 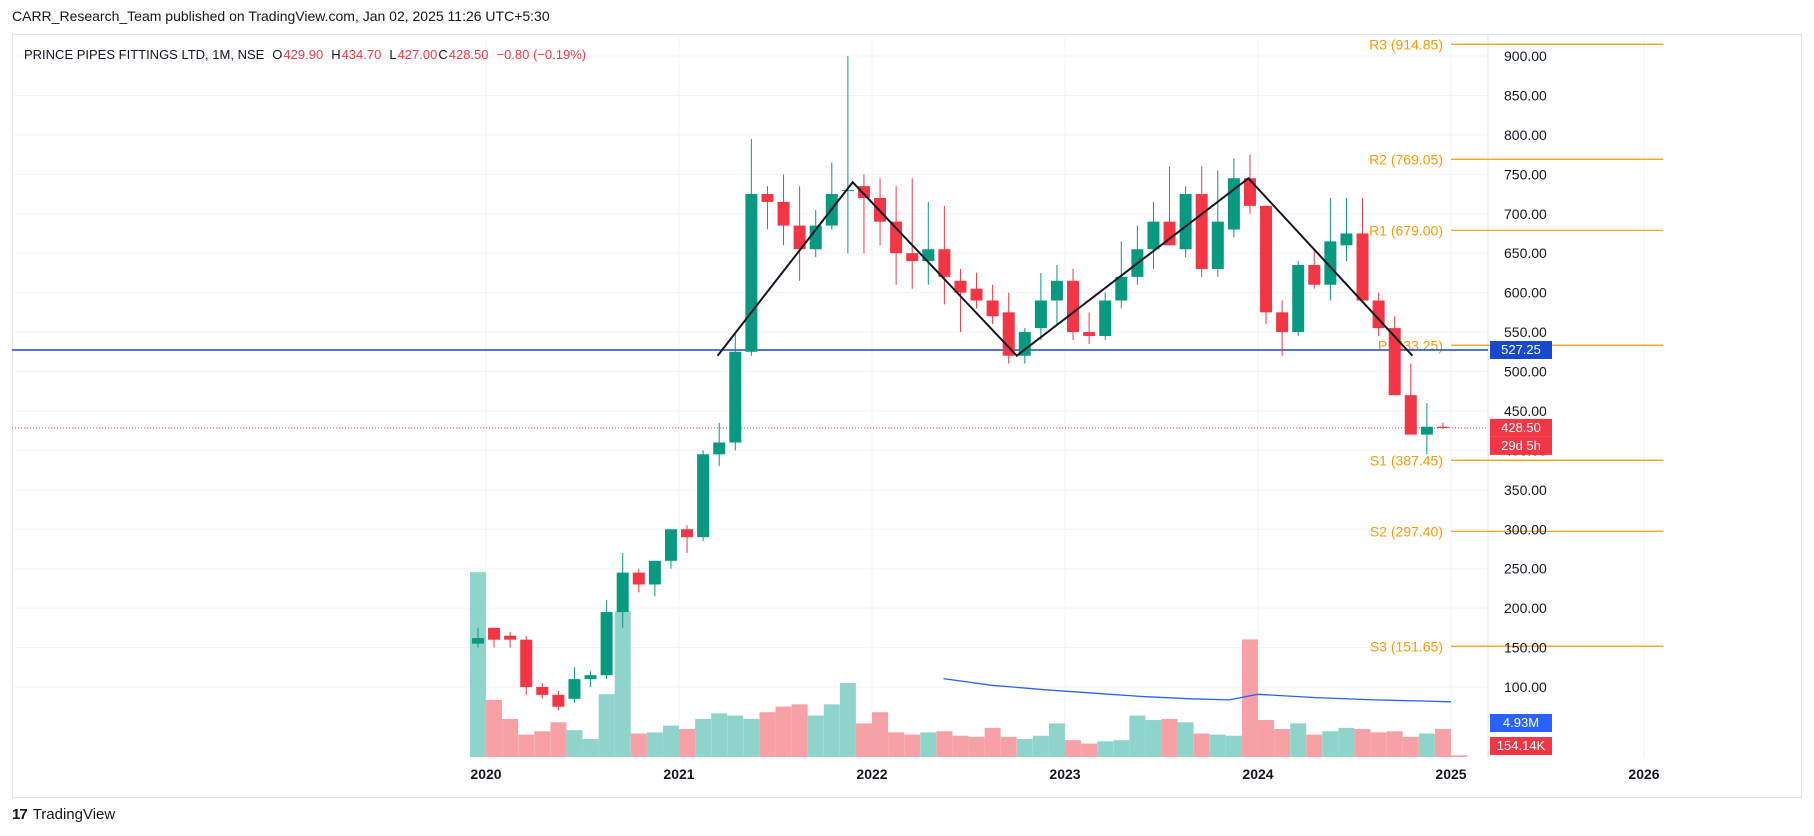 What do you see at coordinates (1525, 332) in the screenshot?
I see `price-tick-label: 550.00` at bounding box center [1525, 332].